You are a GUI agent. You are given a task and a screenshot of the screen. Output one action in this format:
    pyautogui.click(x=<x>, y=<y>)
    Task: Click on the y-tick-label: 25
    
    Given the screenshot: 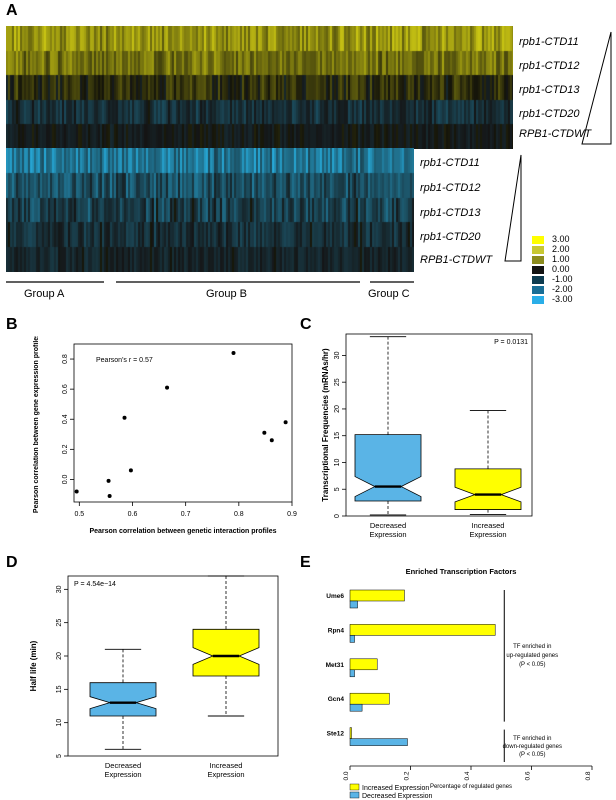 What is the action you would take?
    pyautogui.click(x=59, y=623)
    